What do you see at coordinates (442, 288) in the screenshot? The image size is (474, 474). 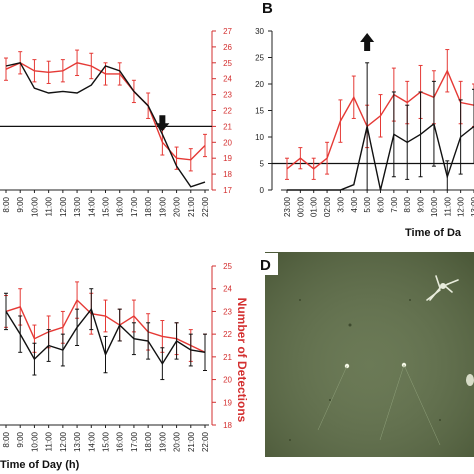 I see `amphipod-organism` at bounding box center [442, 288].